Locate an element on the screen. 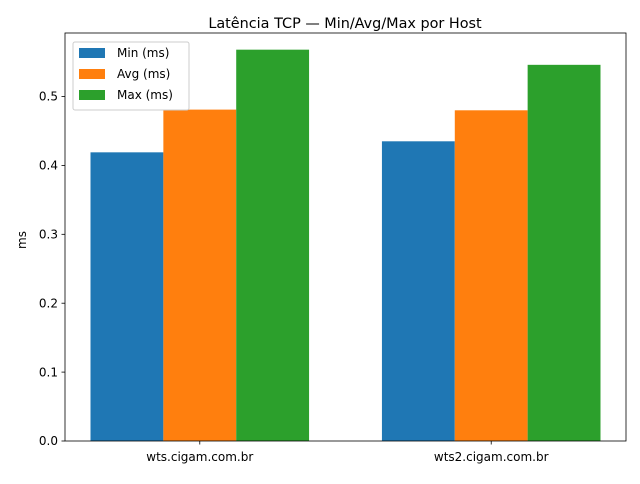  legend-label: Max (ms) is located at coordinates (145, 95).